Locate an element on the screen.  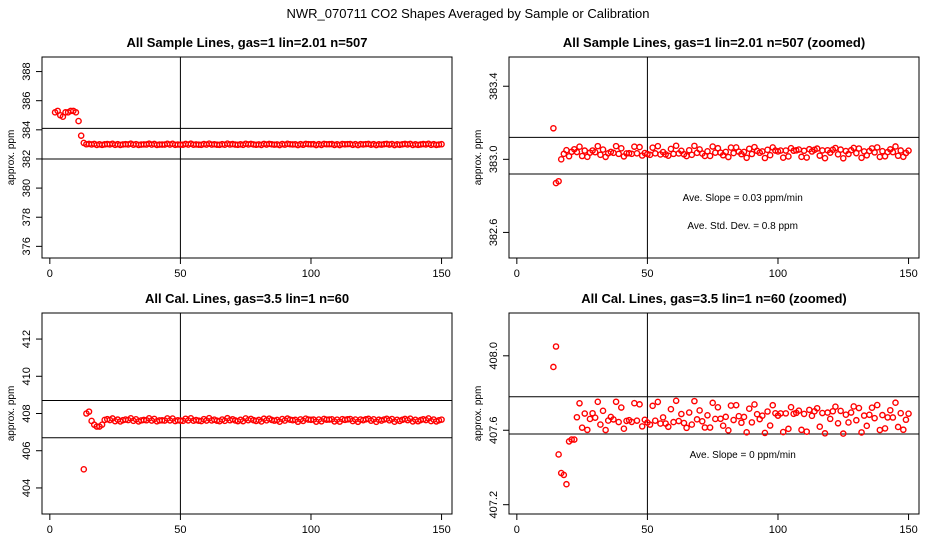
y-tick-label: 408 is located at coordinates (27, 413).